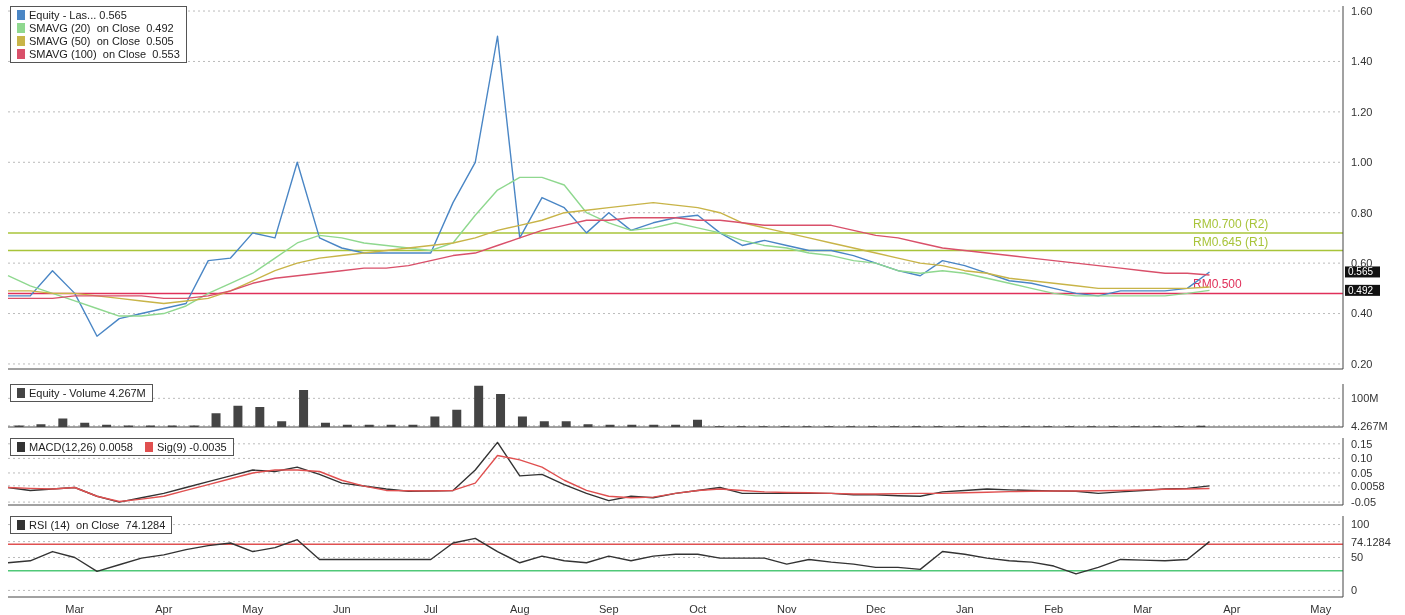 The height and width of the screenshot is (615, 1405). I want to click on x-tick-label: Oct, so click(698, 608).